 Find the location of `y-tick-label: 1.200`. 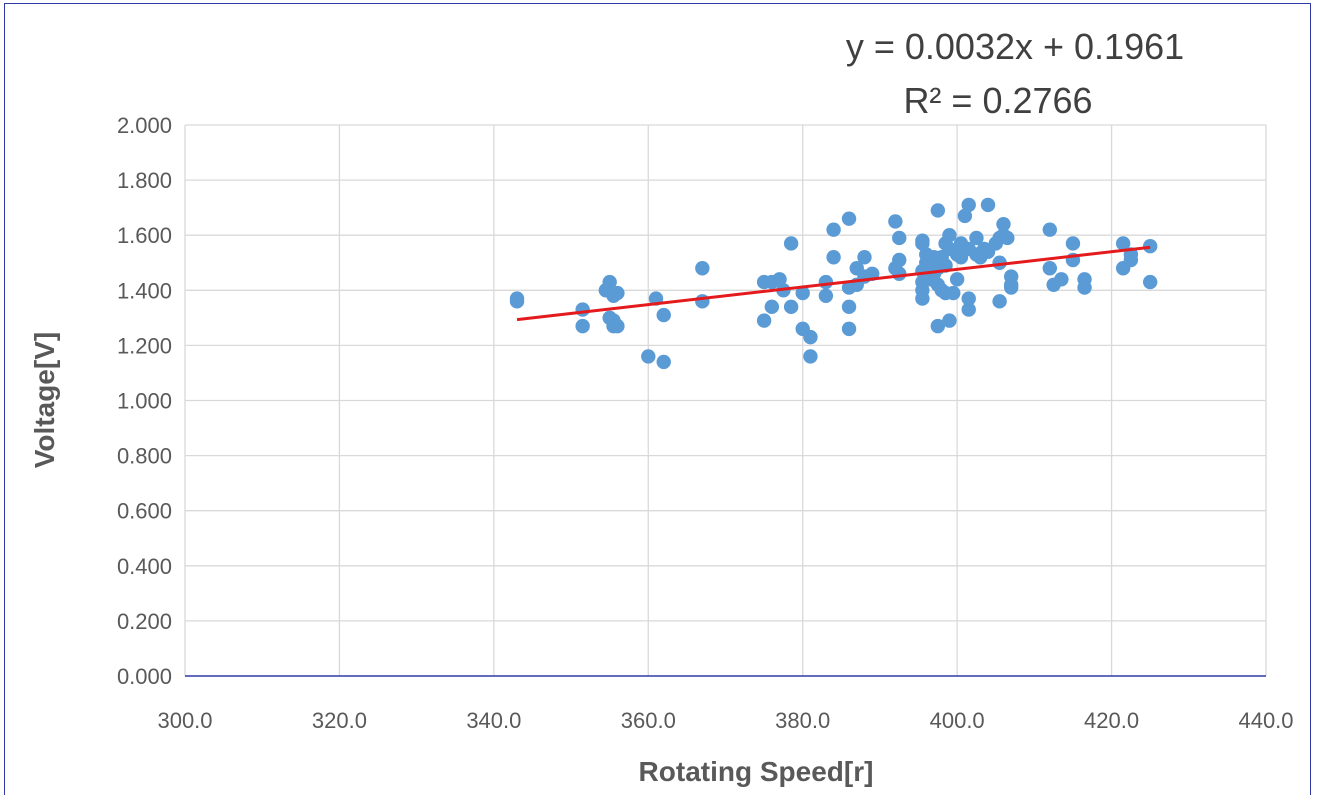

y-tick-label: 1.200 is located at coordinates (144, 345).